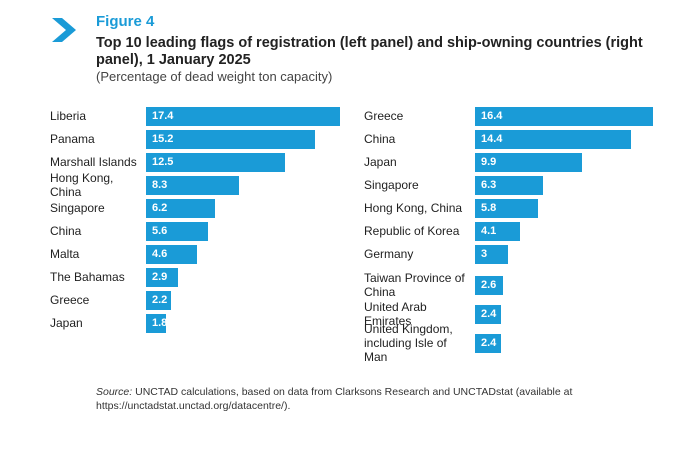  What do you see at coordinates (66, 230) in the screenshot?
I see `left-category-label: China` at bounding box center [66, 230].